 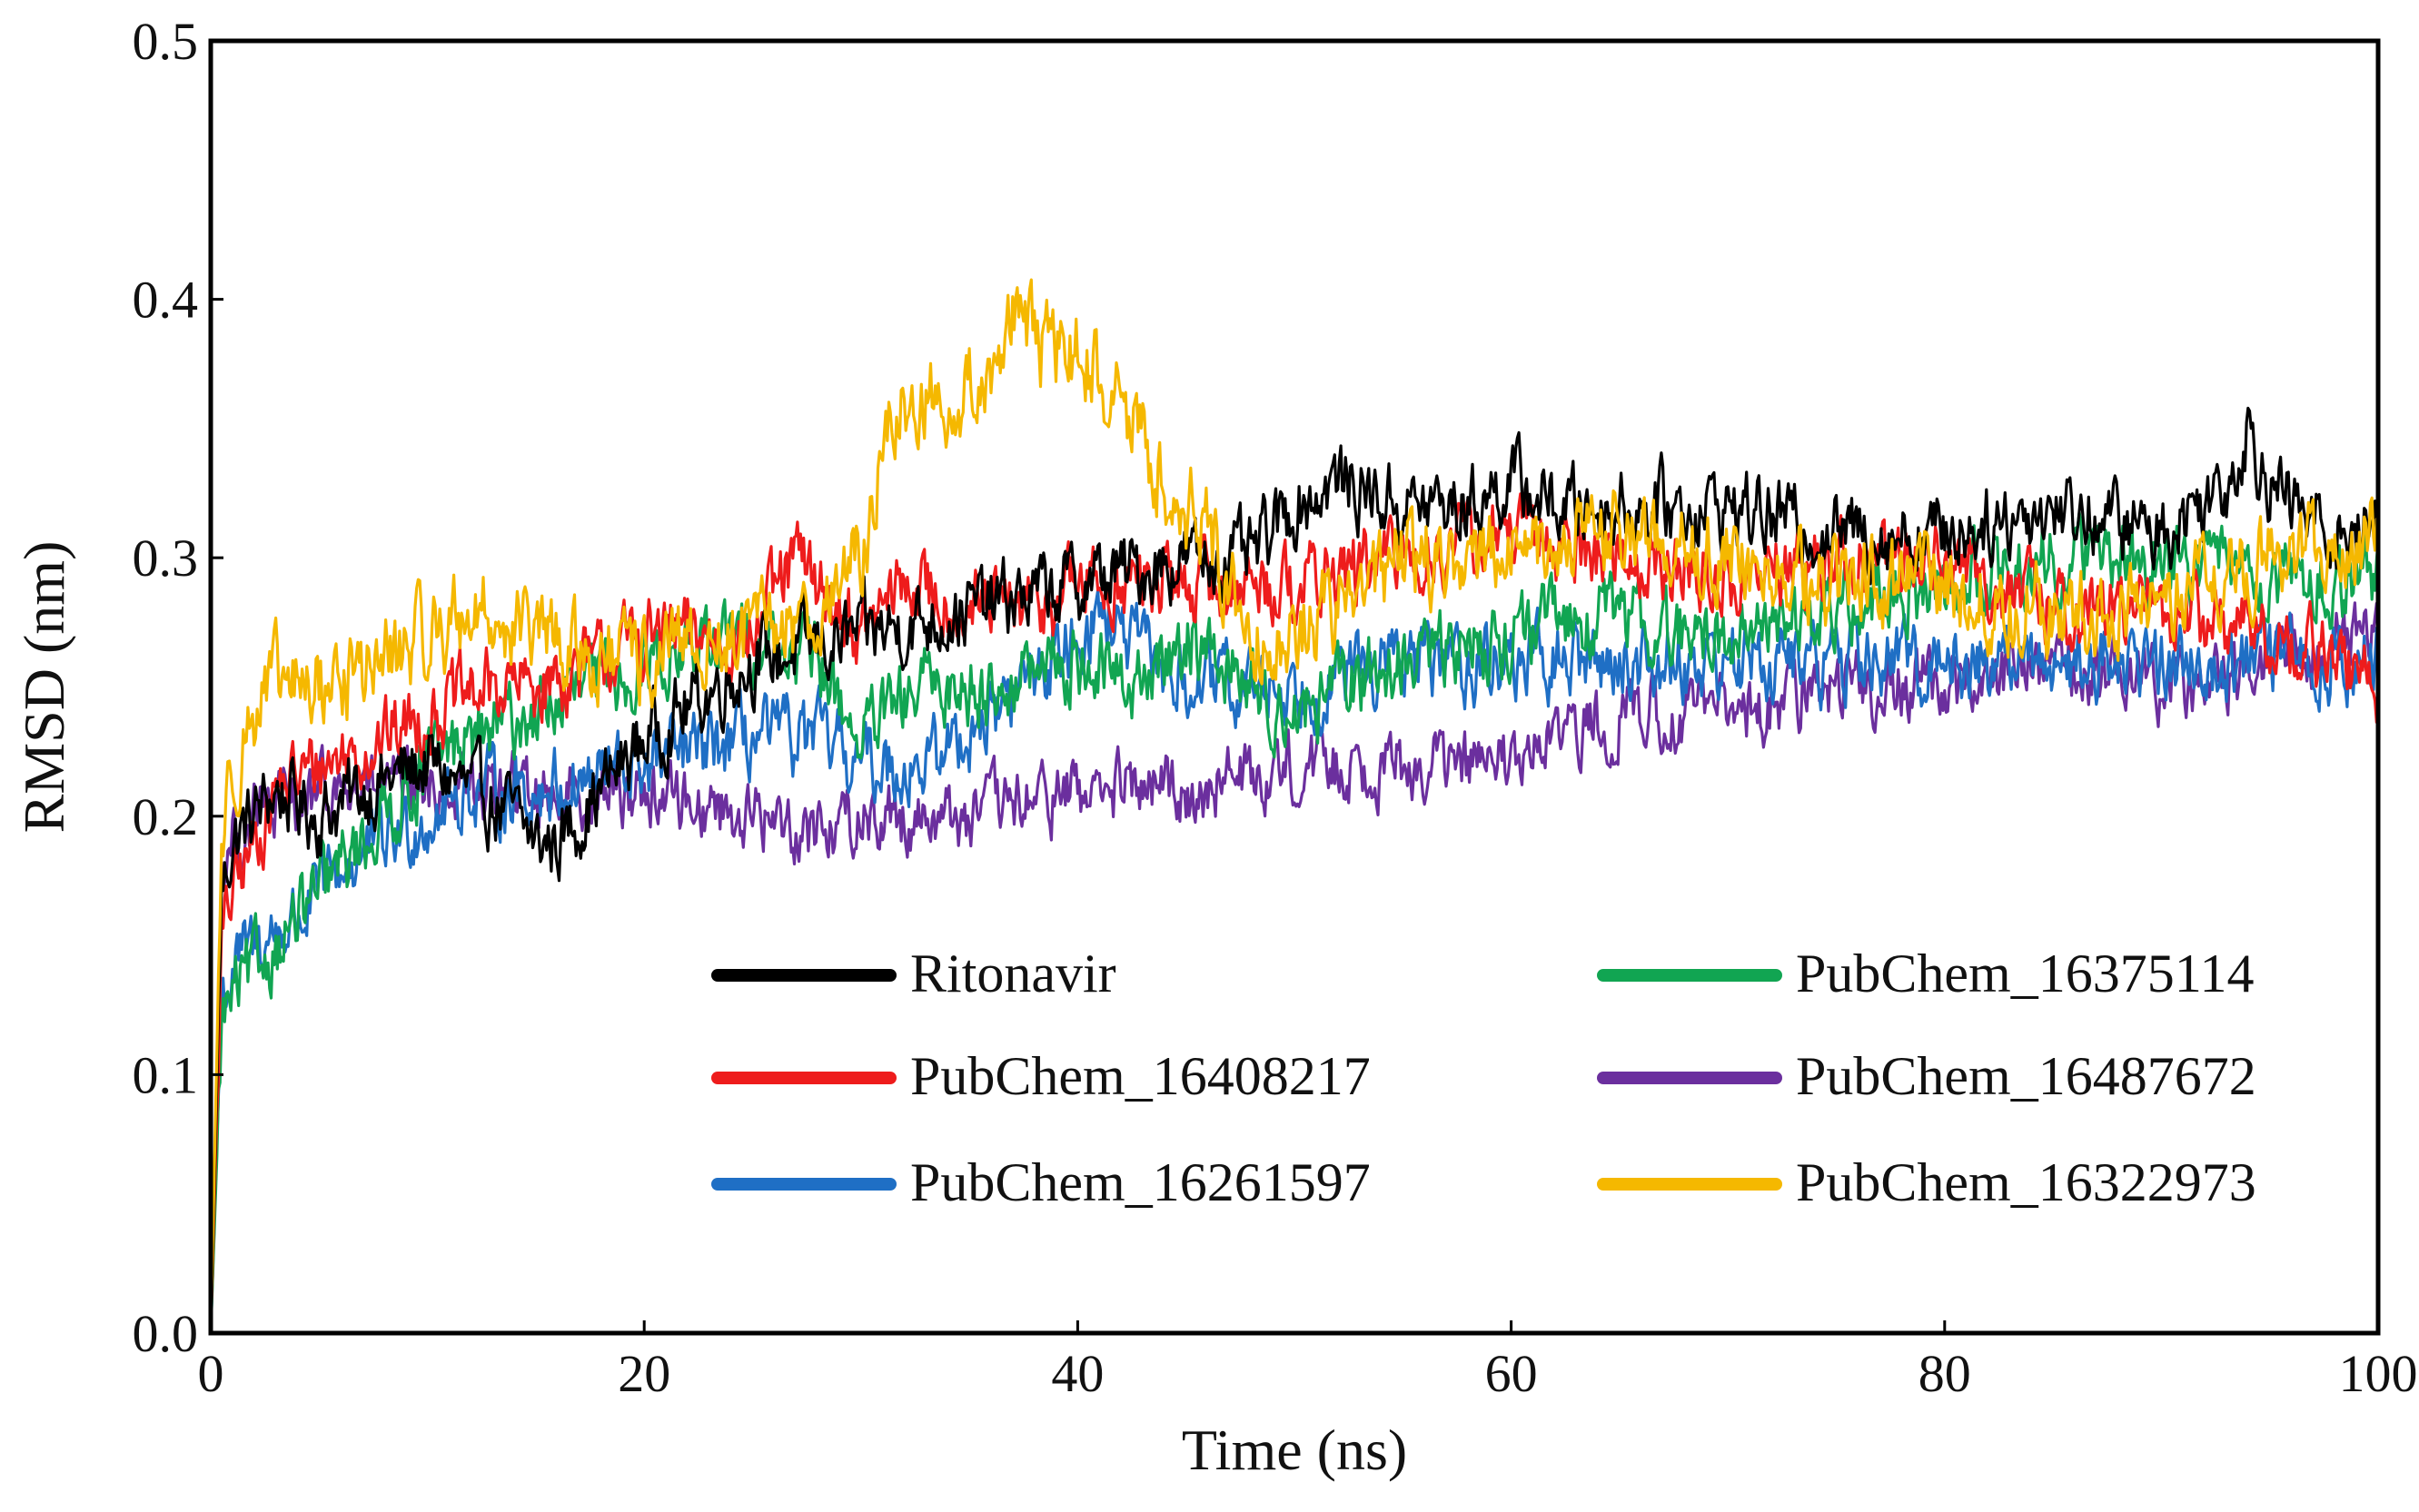 What do you see at coordinates (1013, 974) in the screenshot?
I see `legend-label: Ritonavir` at bounding box center [1013, 974].